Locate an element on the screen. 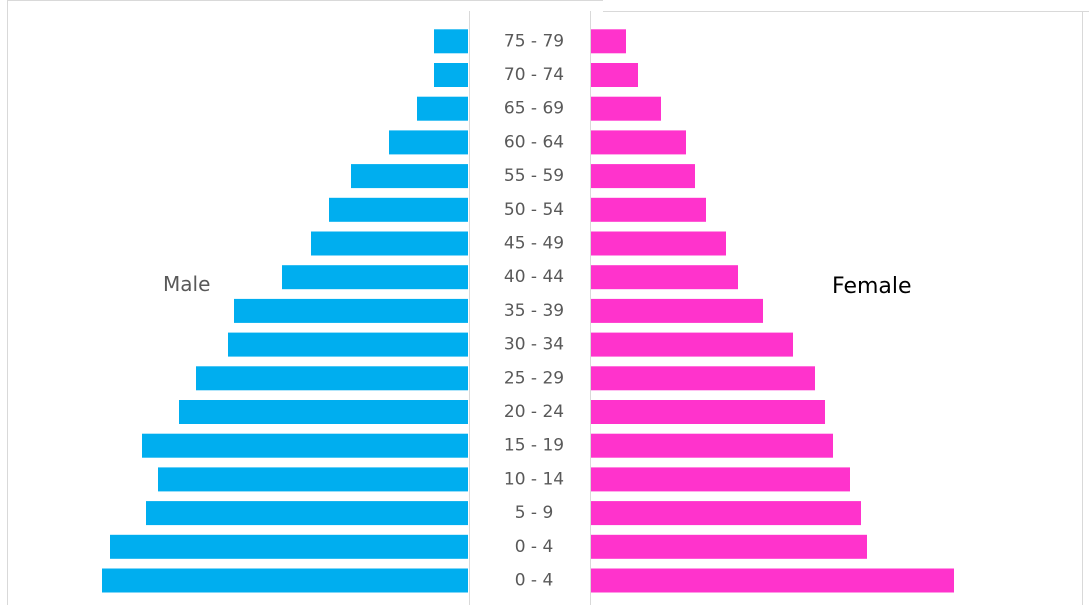 The width and height of the screenshot is (1089, 605). age-group-tick-label: 50 - 54 is located at coordinates (534, 210).